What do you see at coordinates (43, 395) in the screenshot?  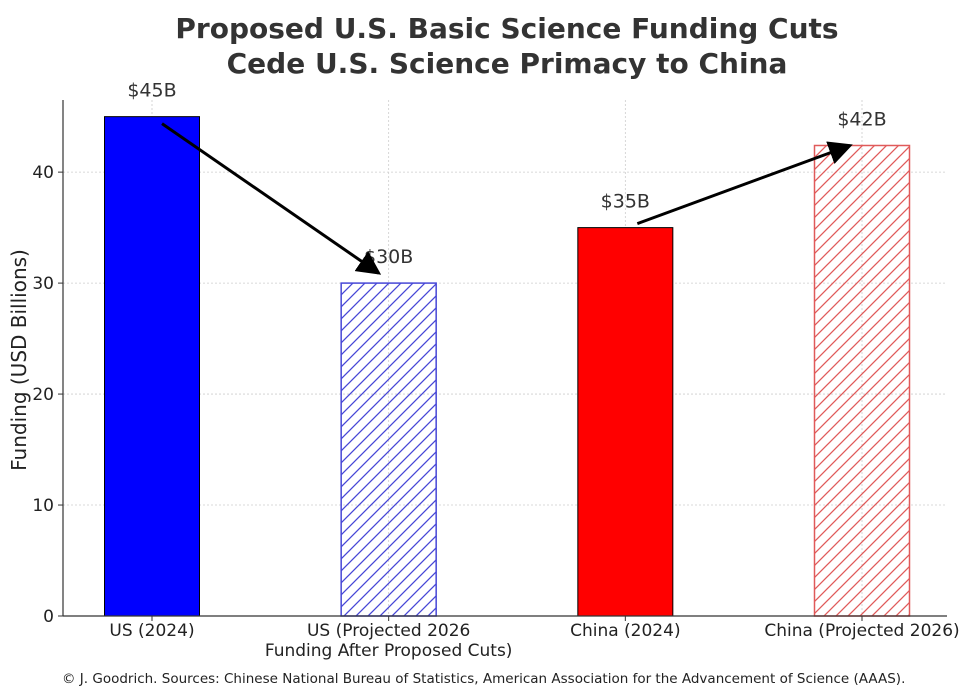 I see `y-tick-label-2: 20` at bounding box center [43, 395].